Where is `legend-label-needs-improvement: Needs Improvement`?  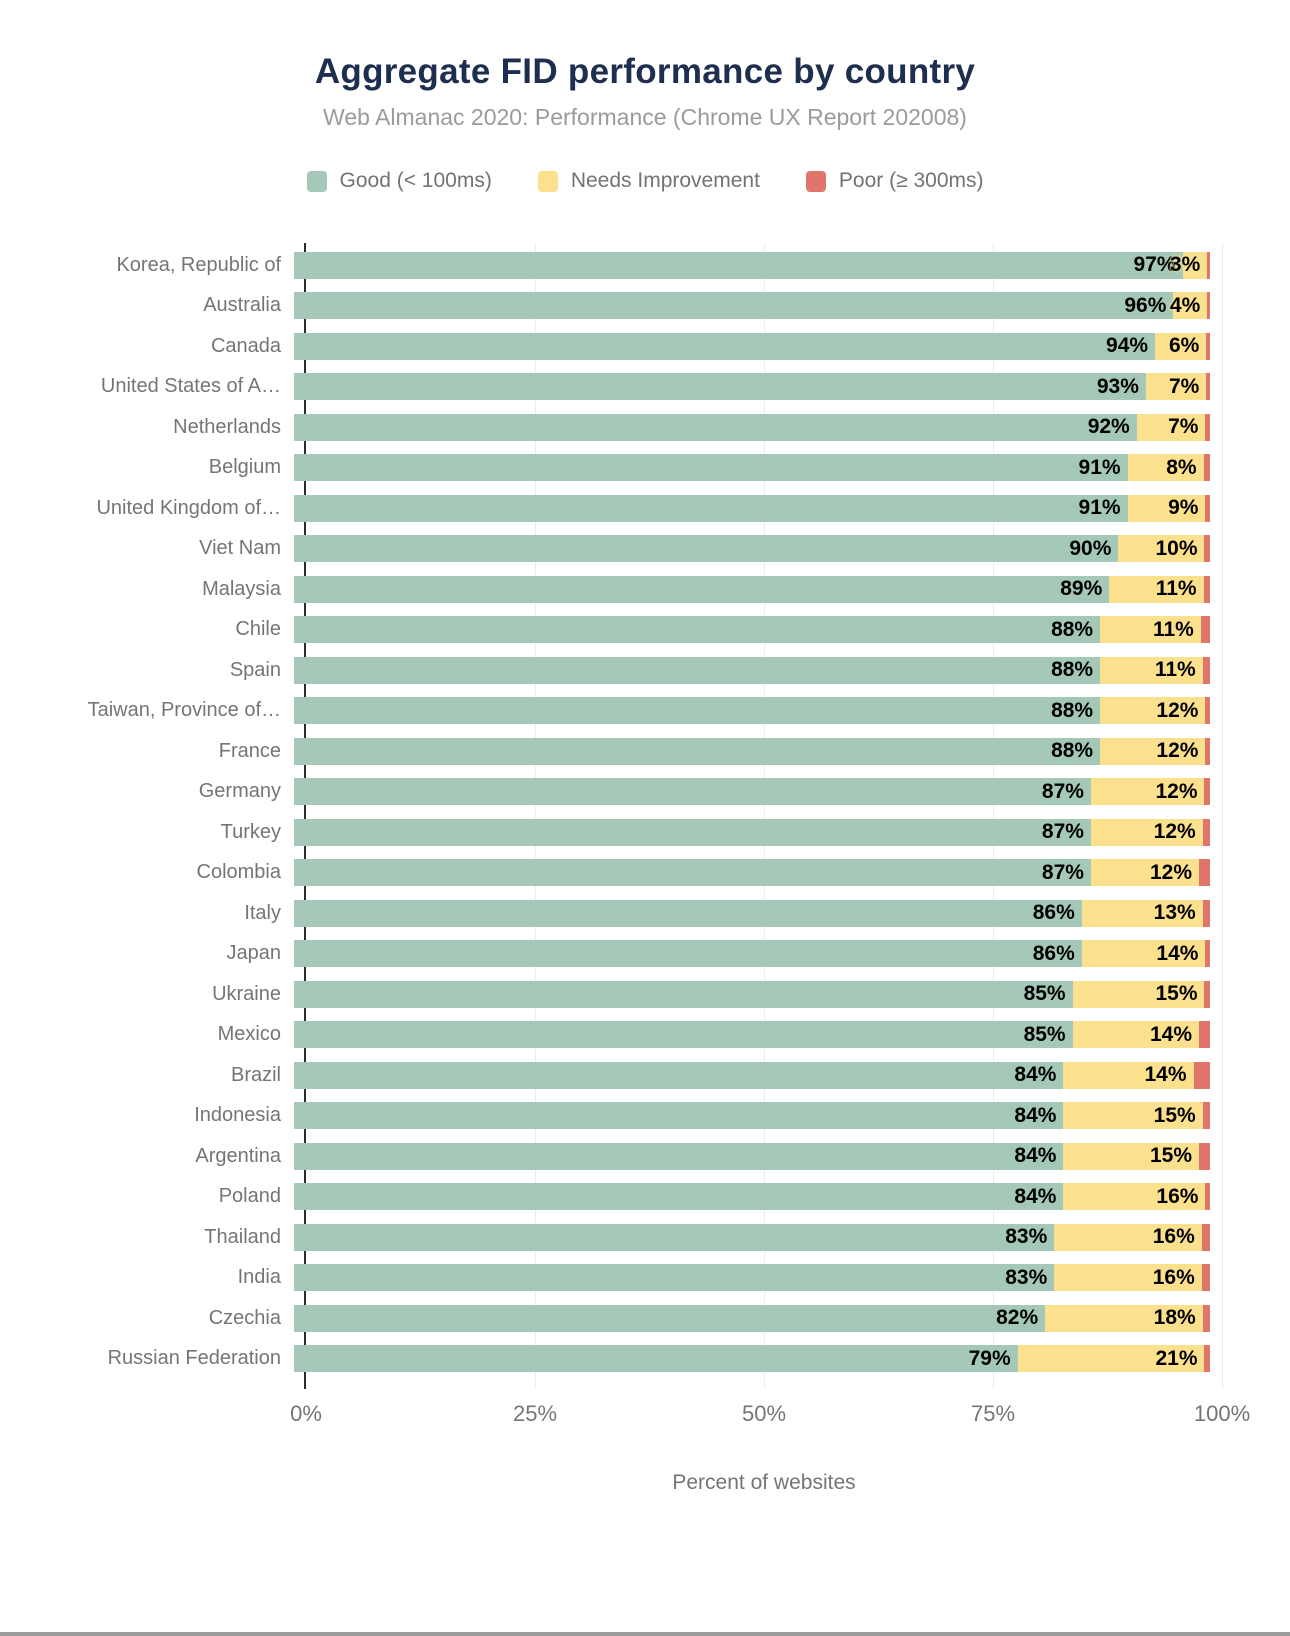
legend-label-needs-improvement: Needs Improvement is located at coordinates (665, 180).